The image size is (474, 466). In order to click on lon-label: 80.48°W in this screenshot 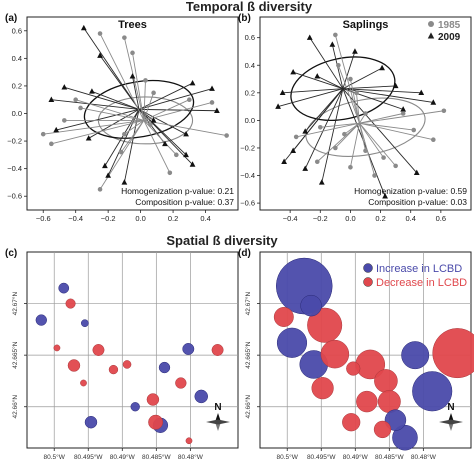, I will do `click(424, 457)`.